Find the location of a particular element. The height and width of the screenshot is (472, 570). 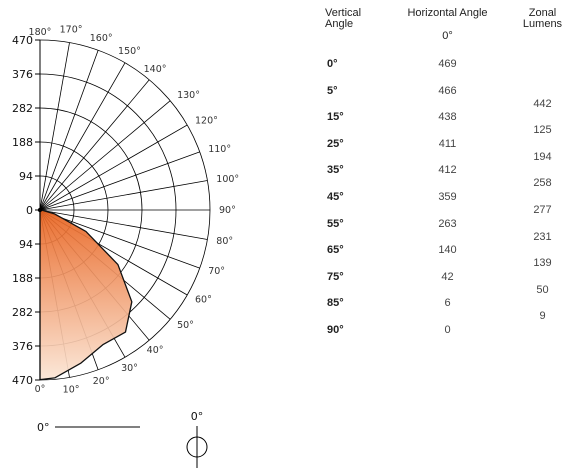

zonal-lumens-cell: 194 is located at coordinates (542, 156).